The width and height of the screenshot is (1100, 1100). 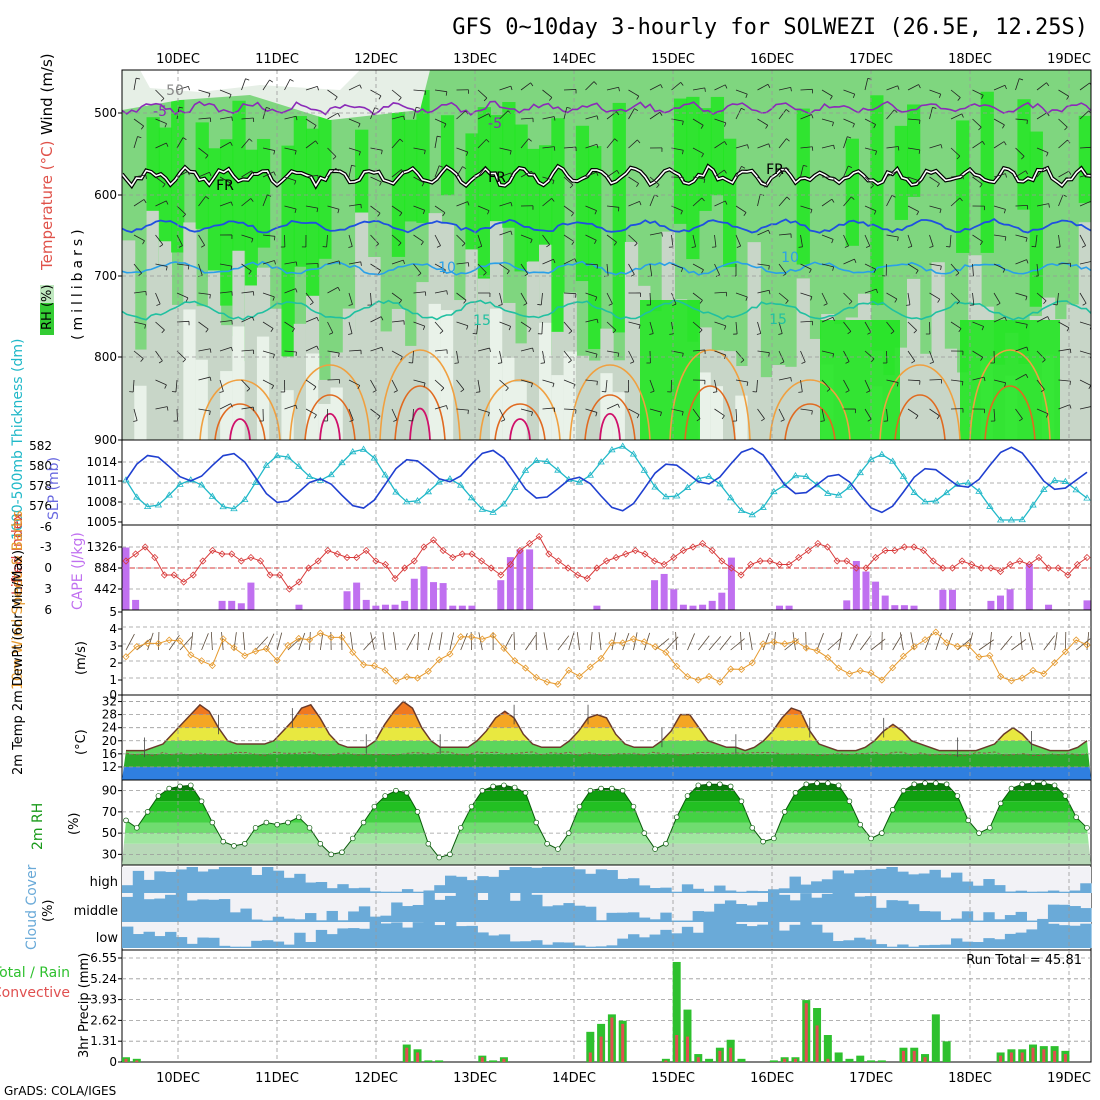 What do you see at coordinates (606, 817) in the screenshot?
I see `rh-band` at bounding box center [606, 817].